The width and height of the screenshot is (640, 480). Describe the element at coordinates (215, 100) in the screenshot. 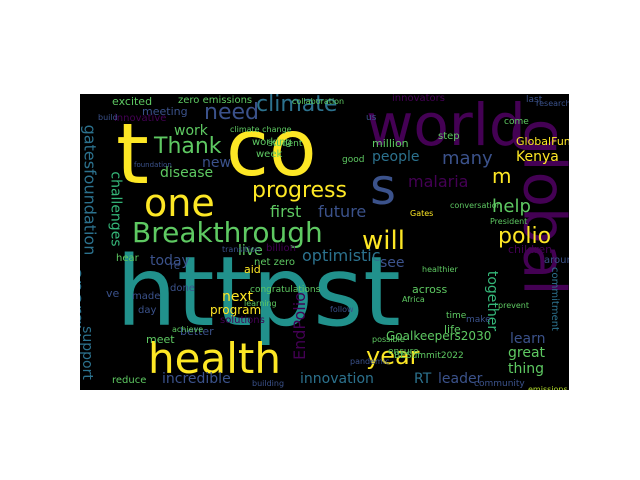

I see `cloud-word-zero-emissions: zero emissions` at that location.